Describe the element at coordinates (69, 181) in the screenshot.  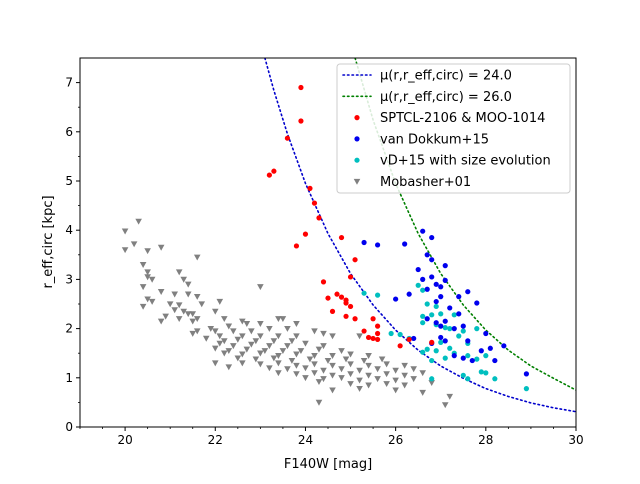
I see `y-tick-label: 5` at that location.